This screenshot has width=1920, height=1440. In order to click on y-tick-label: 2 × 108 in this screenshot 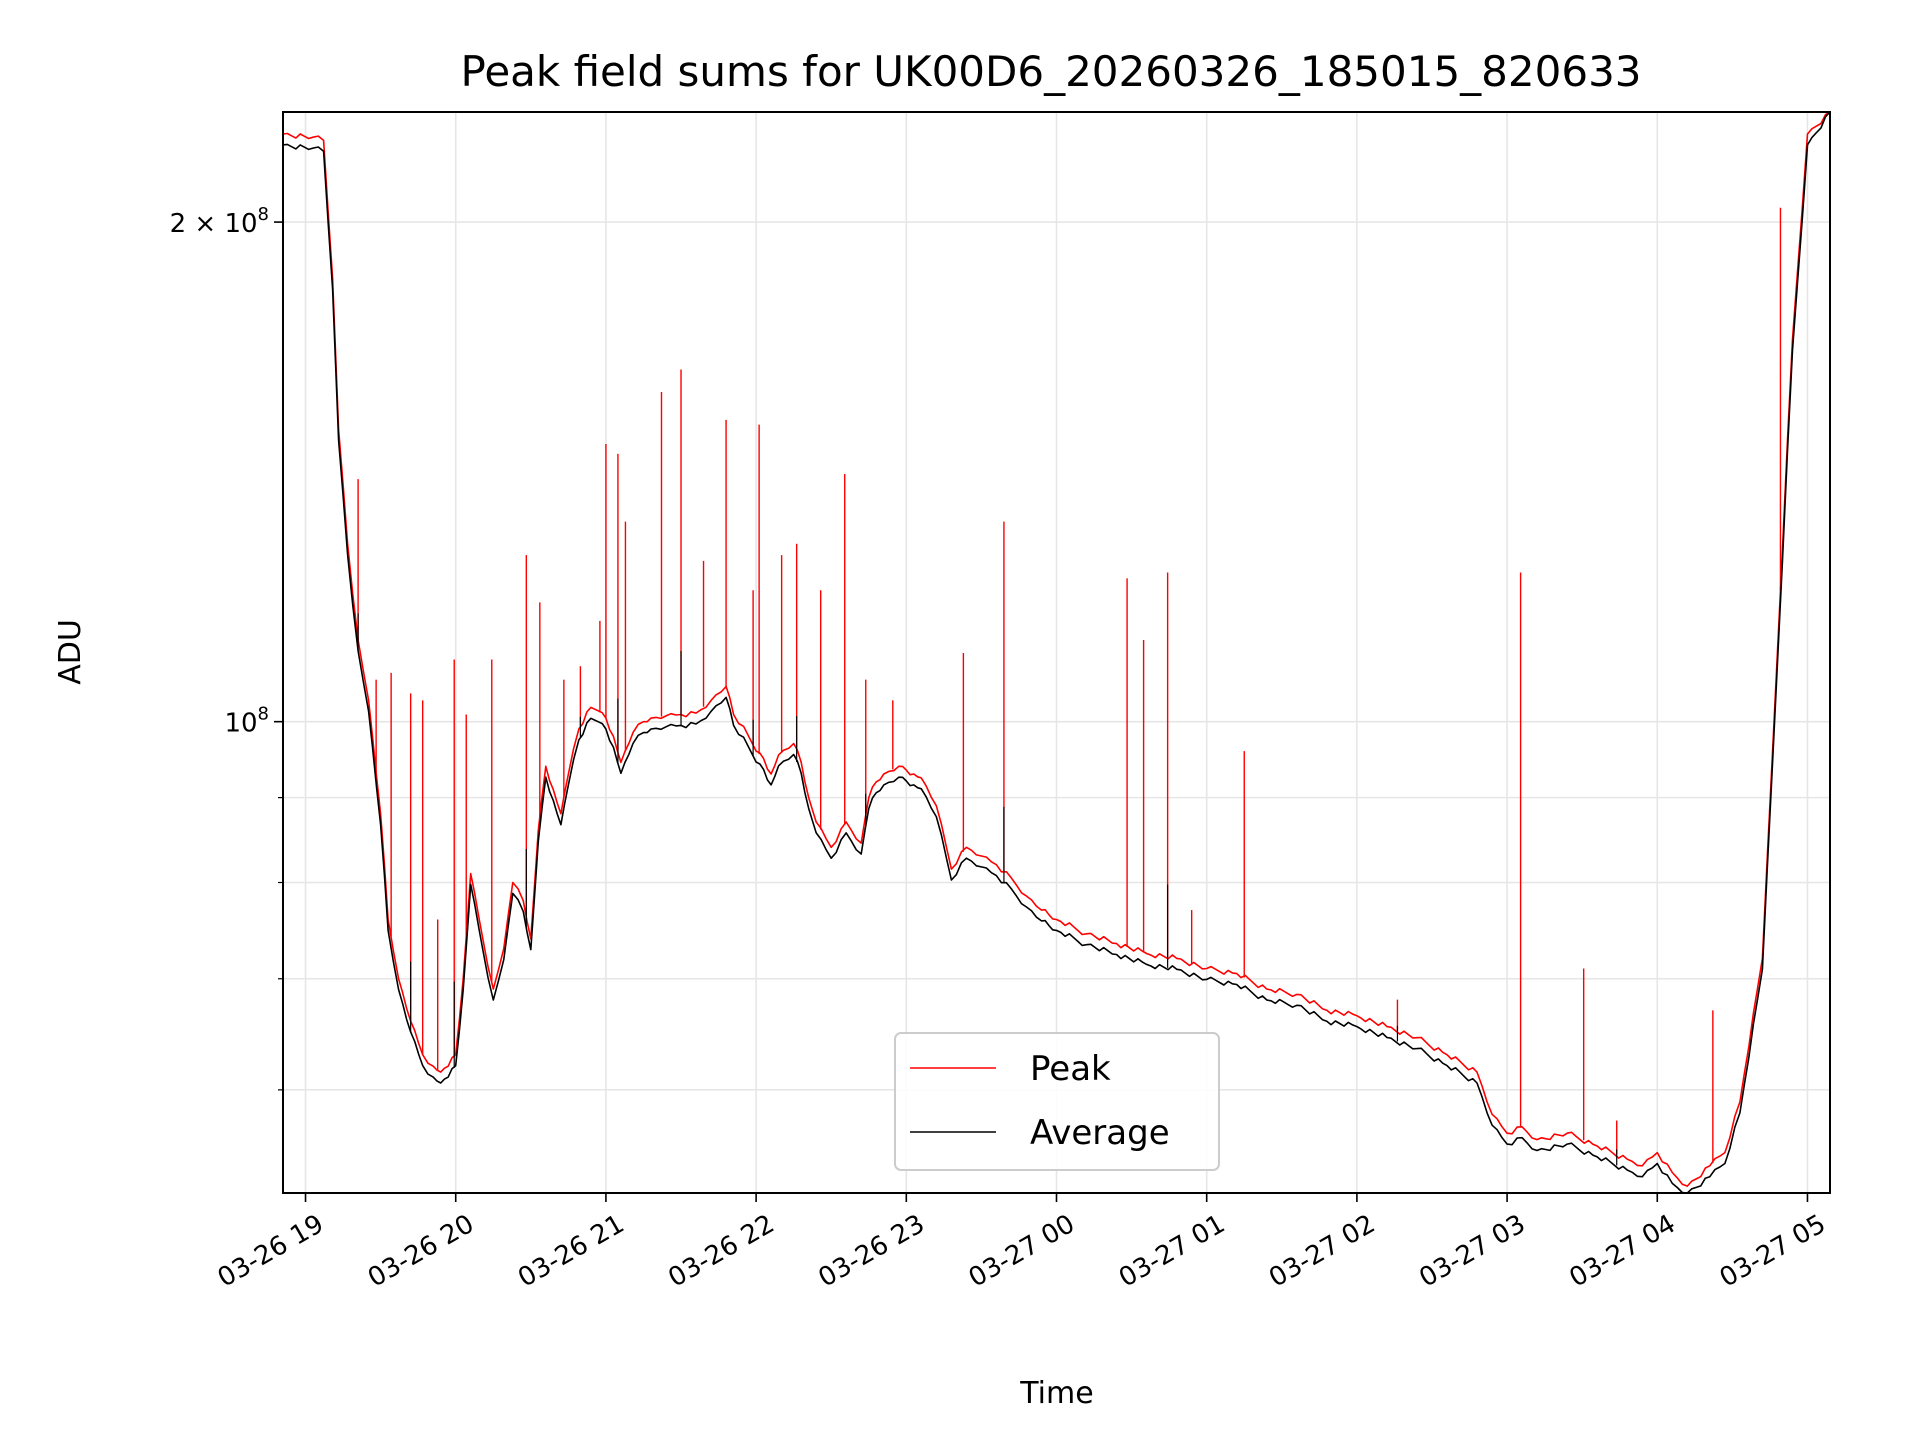, I will do `click(219, 221)`.